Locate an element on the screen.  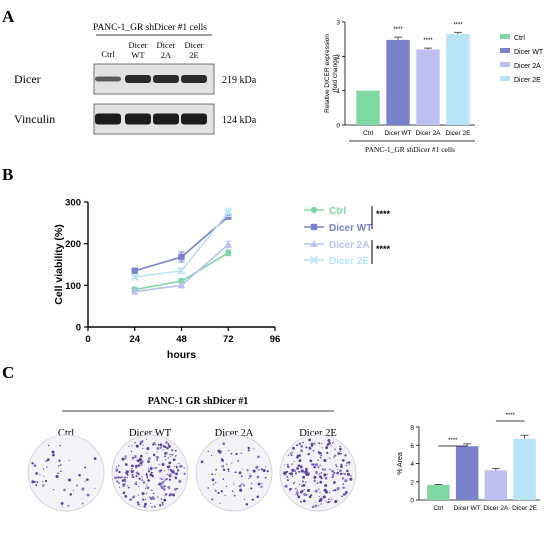
blot-lane-label: Ctrl is located at coordinates (108, 54).